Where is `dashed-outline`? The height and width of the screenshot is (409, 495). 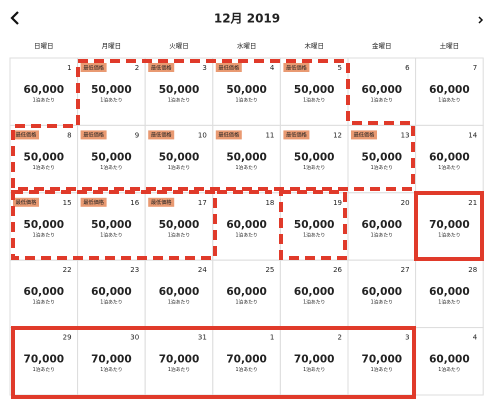 dashed-outline is located at coordinates (313, 225).